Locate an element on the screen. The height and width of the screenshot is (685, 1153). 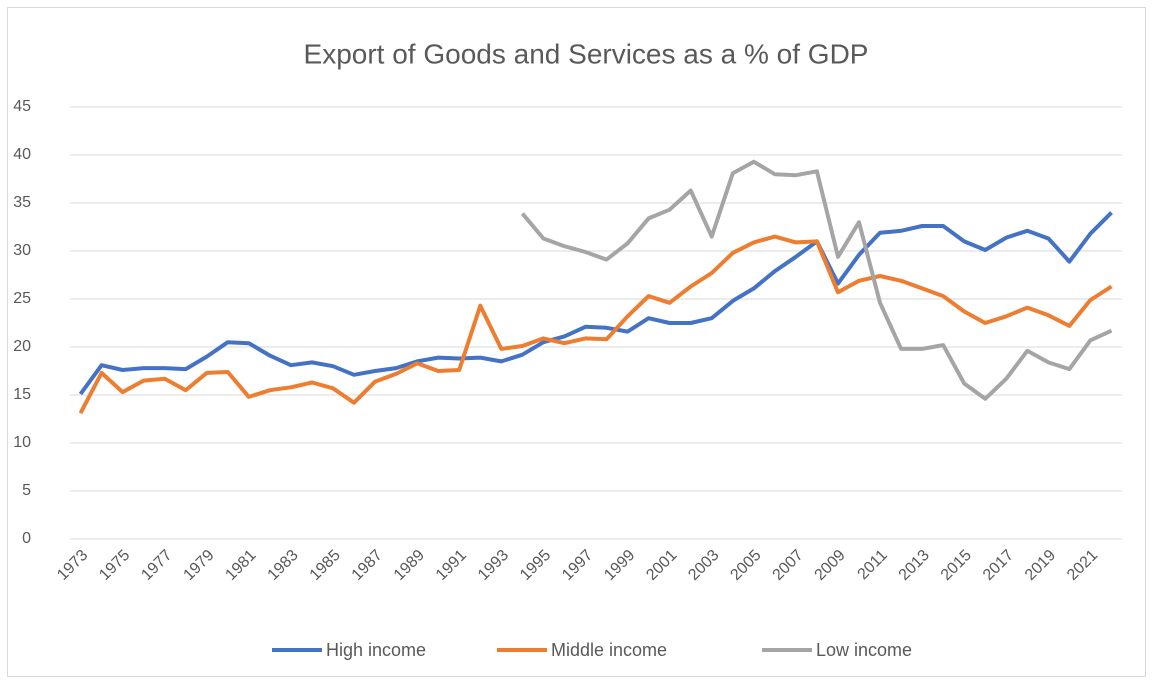
legend-label: Middle income is located at coordinates (609, 650).